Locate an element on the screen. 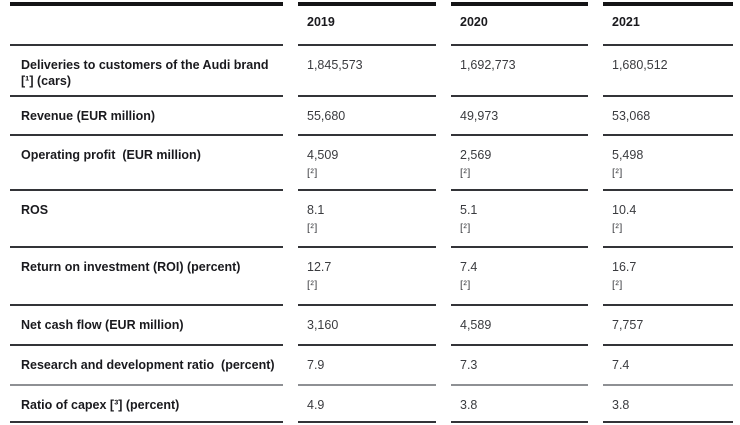 The height and width of the screenshot is (425, 740). row-label-roi: Return on investment (ROI) (percent) is located at coordinates (146, 277).